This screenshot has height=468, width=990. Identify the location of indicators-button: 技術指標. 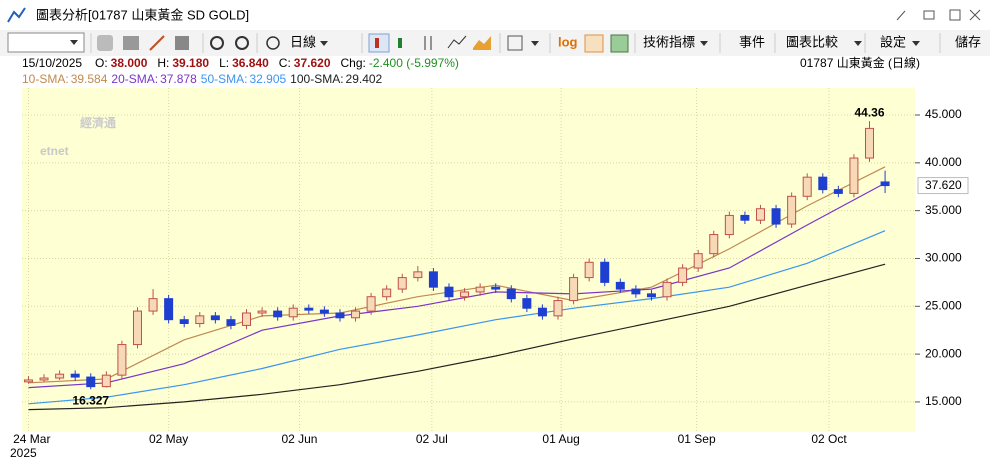
(669, 41).